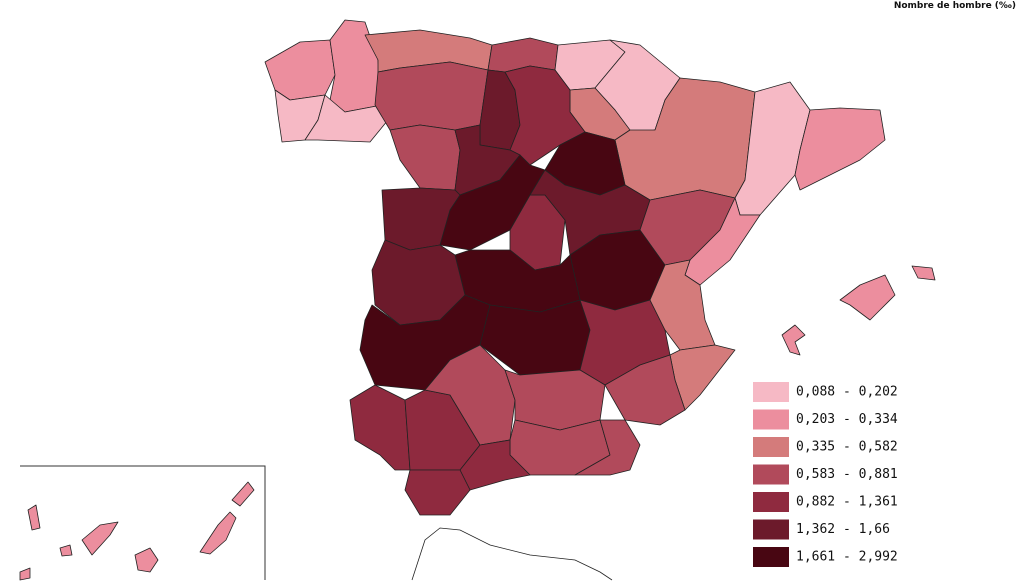 Image resolution: width=1024 pixels, height=584 pixels. What do you see at coordinates (847, 447) in the screenshot?
I see `legend-label: 0,335 - 0,582` at bounding box center [847, 447].